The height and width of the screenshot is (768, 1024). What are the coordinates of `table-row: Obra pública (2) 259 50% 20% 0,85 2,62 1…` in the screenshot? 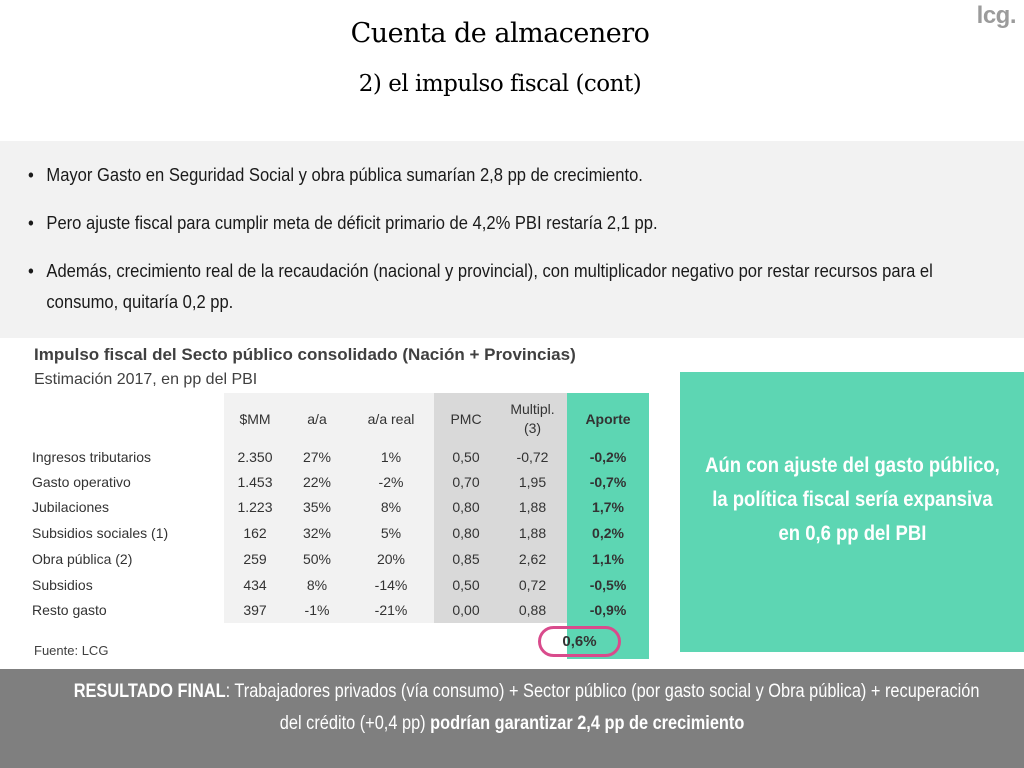 It's located at (337, 559).